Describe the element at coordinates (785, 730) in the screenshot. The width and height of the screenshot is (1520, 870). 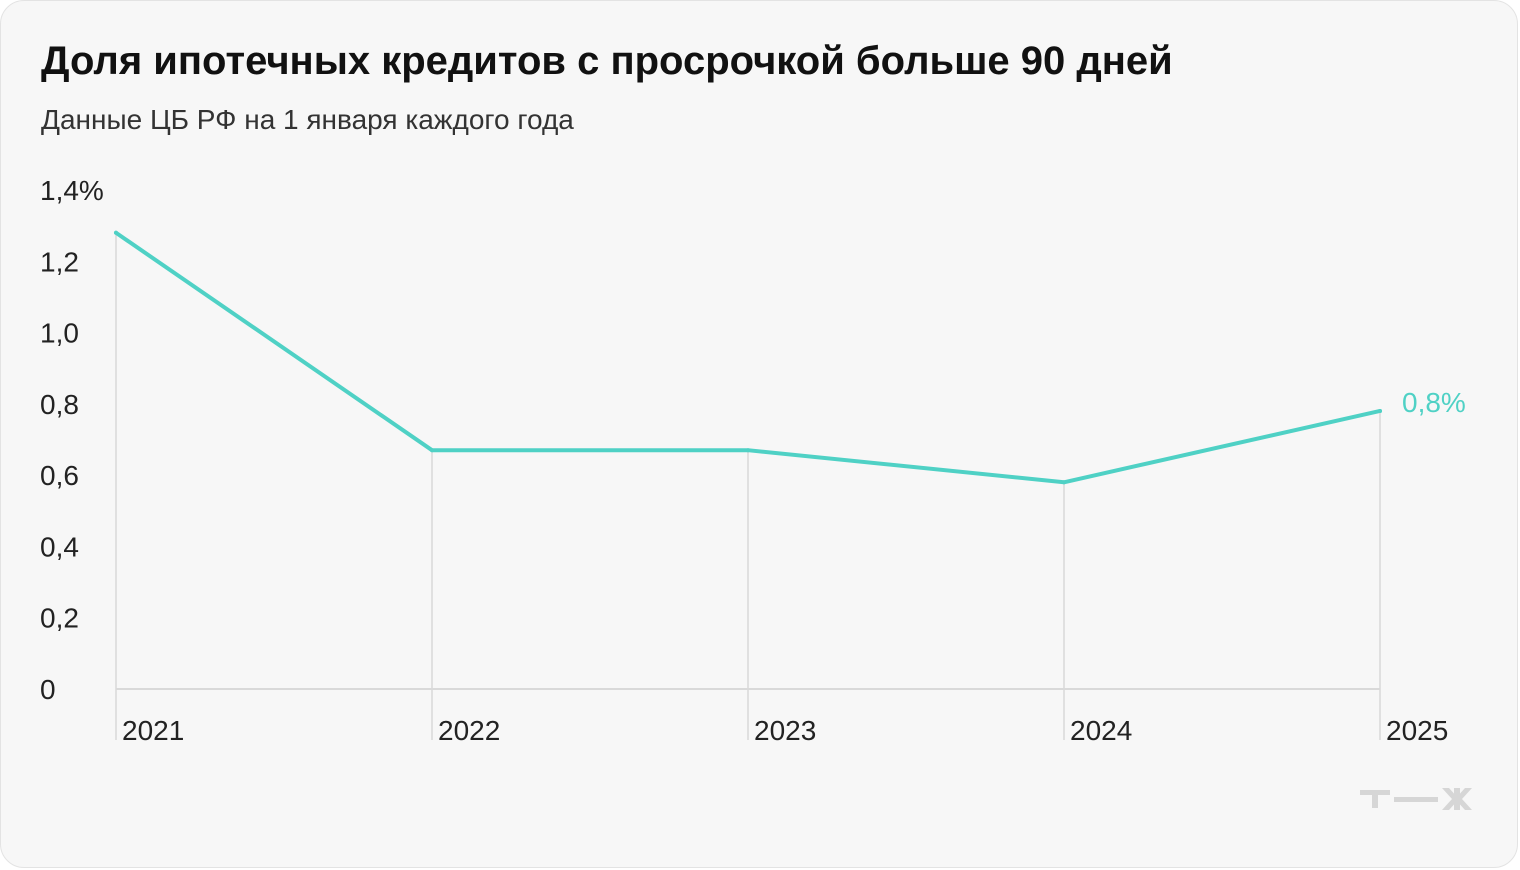
I see `x-tick-label: 2023` at that location.